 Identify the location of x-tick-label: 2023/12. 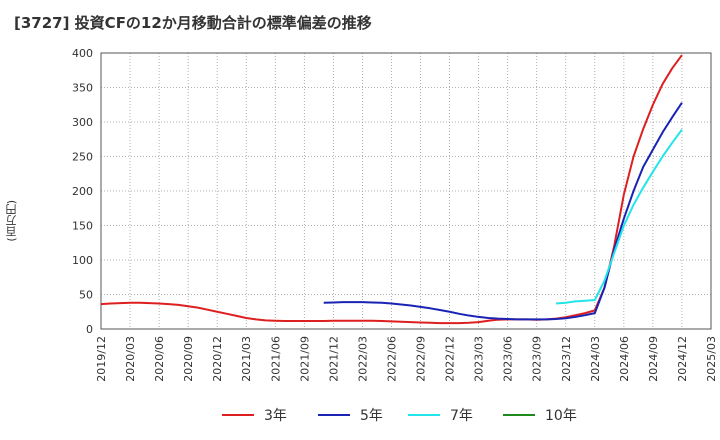
(566, 359).